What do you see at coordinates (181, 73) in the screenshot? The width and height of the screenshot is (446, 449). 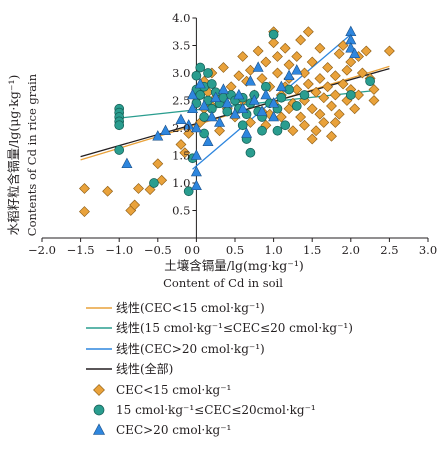 I see `y-tick-label: 3.0` at bounding box center [181, 73].